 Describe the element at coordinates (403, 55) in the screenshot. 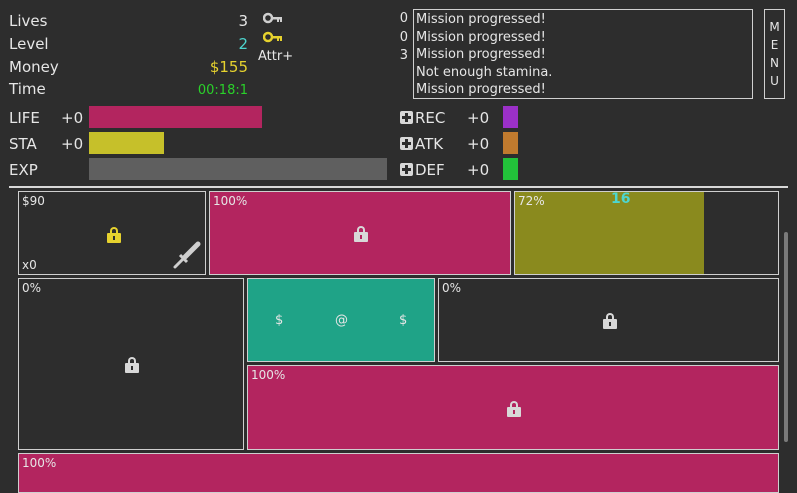

I see `counter-3: 3` at that location.